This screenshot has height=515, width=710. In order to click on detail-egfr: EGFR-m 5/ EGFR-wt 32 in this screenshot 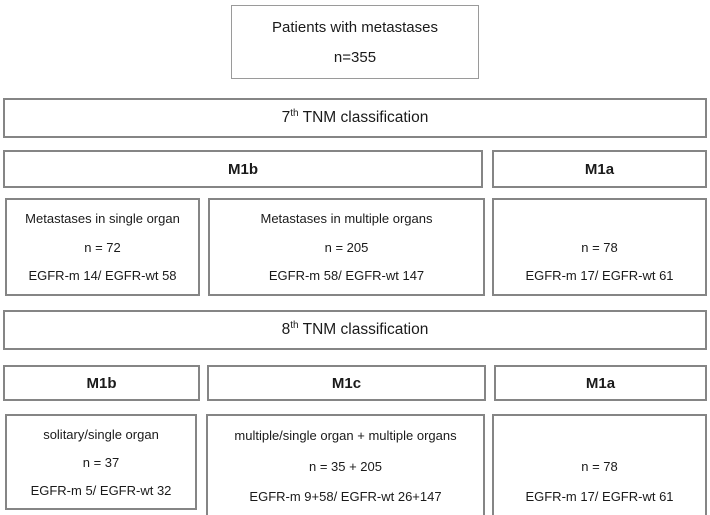, I will do `click(101, 490)`.